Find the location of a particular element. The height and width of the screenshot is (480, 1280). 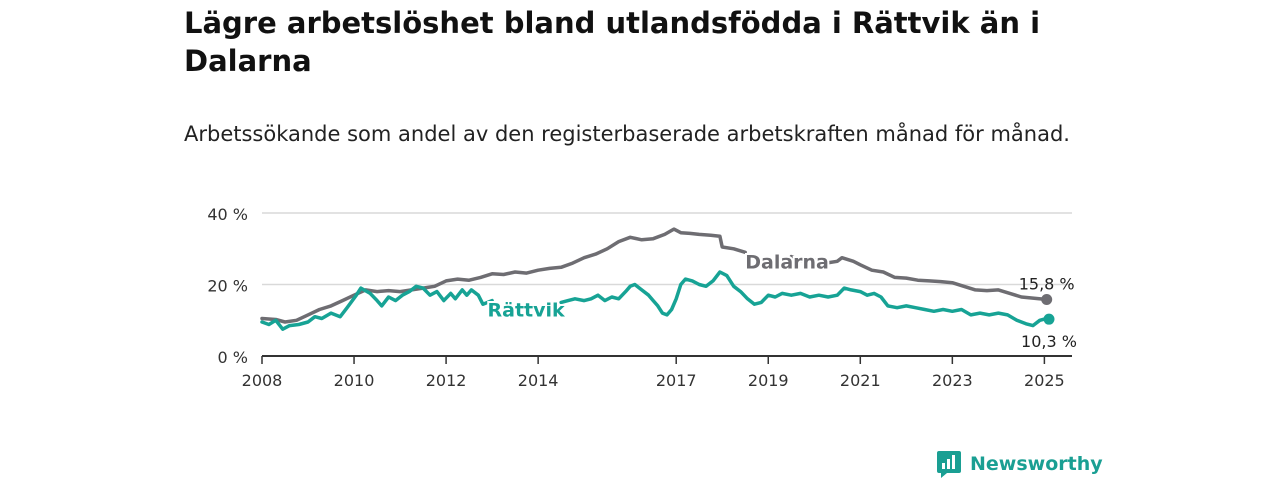

y-tick-label: 0 % is located at coordinates (233, 357).